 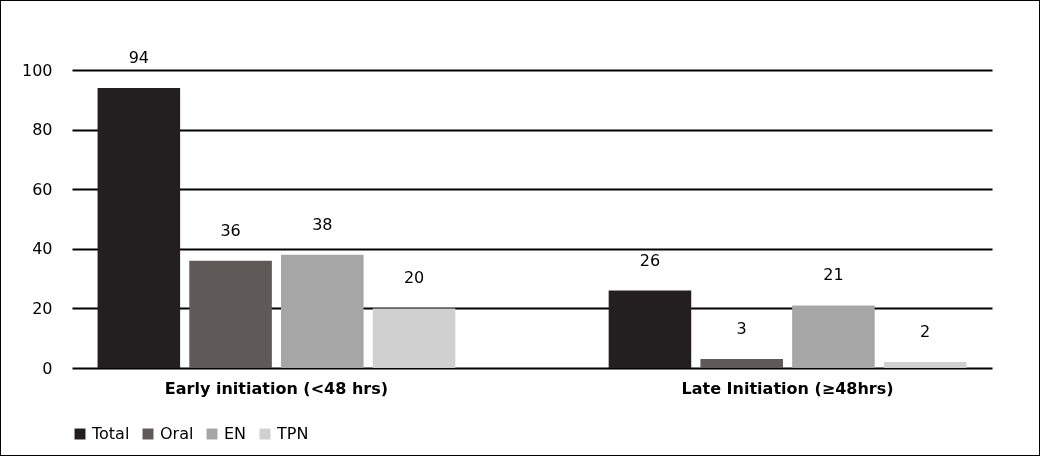 What do you see at coordinates (42, 130) in the screenshot?
I see `y-tick-label: 80` at bounding box center [42, 130].